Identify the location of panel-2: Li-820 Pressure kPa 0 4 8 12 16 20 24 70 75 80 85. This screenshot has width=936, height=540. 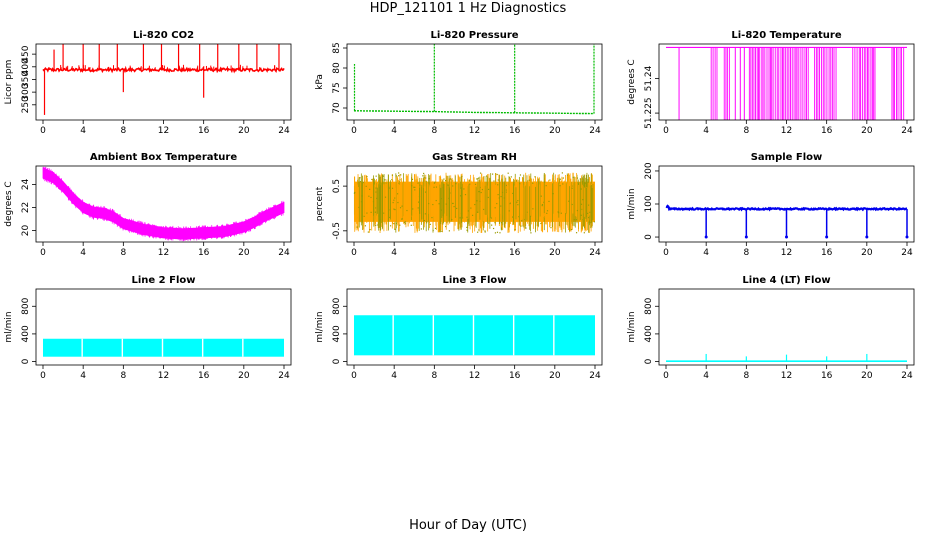
(459, 83).